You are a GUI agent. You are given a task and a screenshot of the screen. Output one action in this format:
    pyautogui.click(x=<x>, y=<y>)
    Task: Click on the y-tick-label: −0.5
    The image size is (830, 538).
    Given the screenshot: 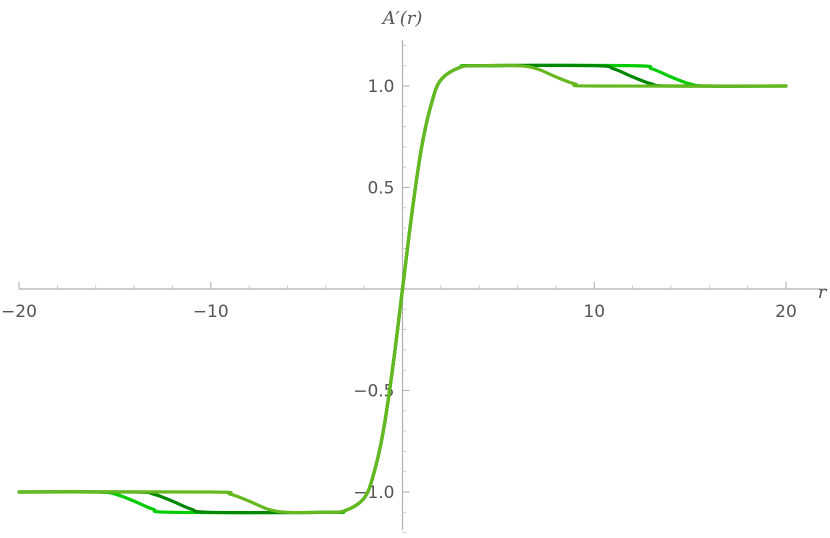 What is the action you would take?
    pyautogui.click(x=373, y=392)
    